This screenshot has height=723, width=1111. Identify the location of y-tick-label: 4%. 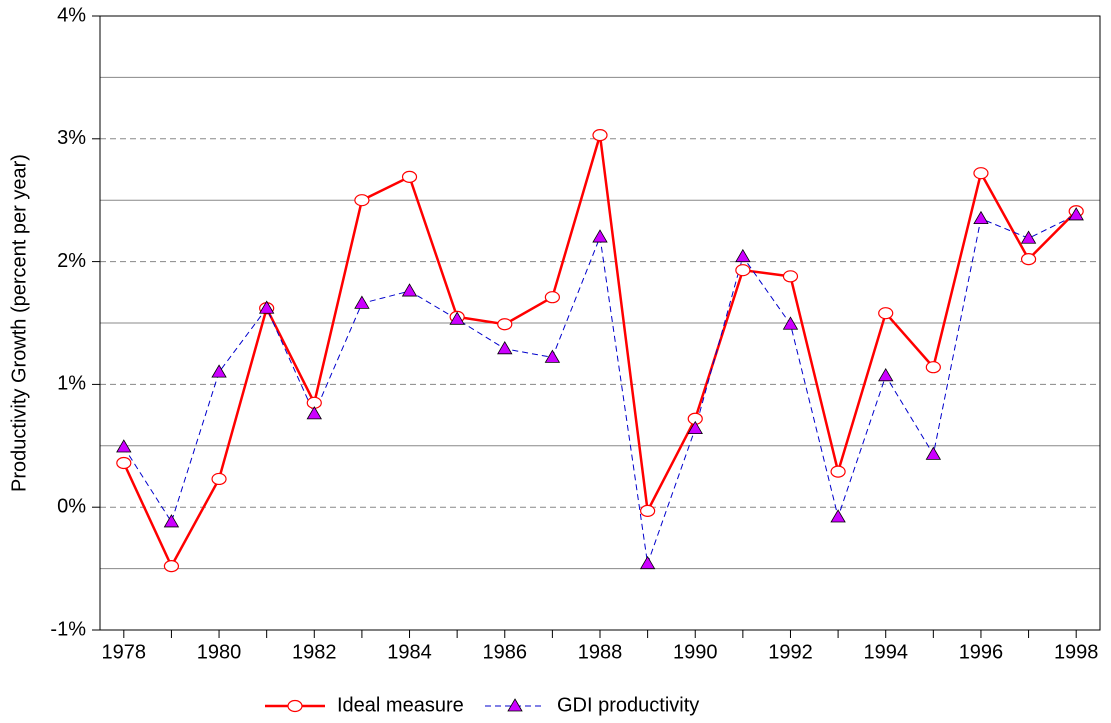
(71, 15).